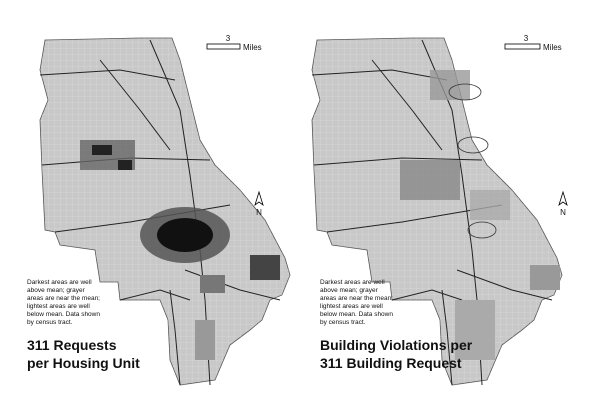  Describe the element at coordinates (396, 345) in the screenshot. I see `map-title: Building Violations per` at that location.